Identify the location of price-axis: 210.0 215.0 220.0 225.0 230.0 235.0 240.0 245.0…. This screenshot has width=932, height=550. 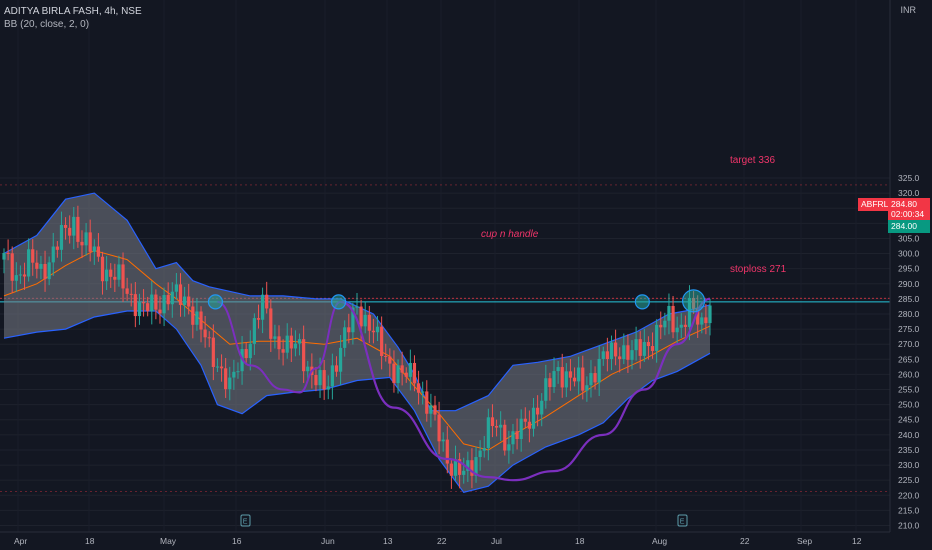
(904, 266).